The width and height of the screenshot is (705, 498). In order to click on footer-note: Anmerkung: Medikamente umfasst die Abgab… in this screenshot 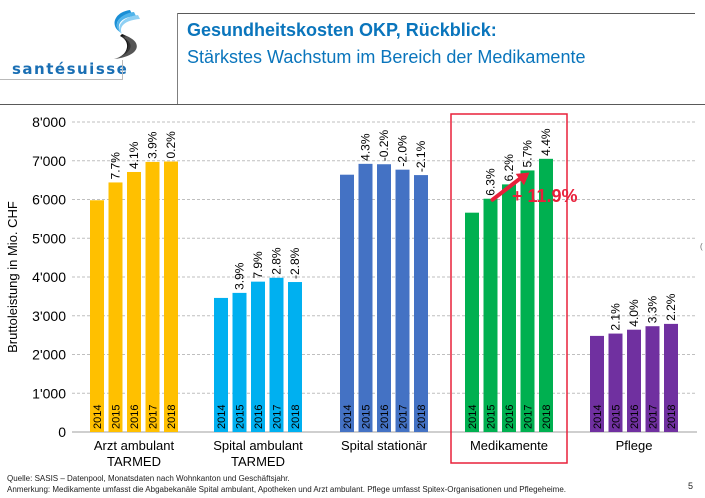, I will do `click(287, 489)`.